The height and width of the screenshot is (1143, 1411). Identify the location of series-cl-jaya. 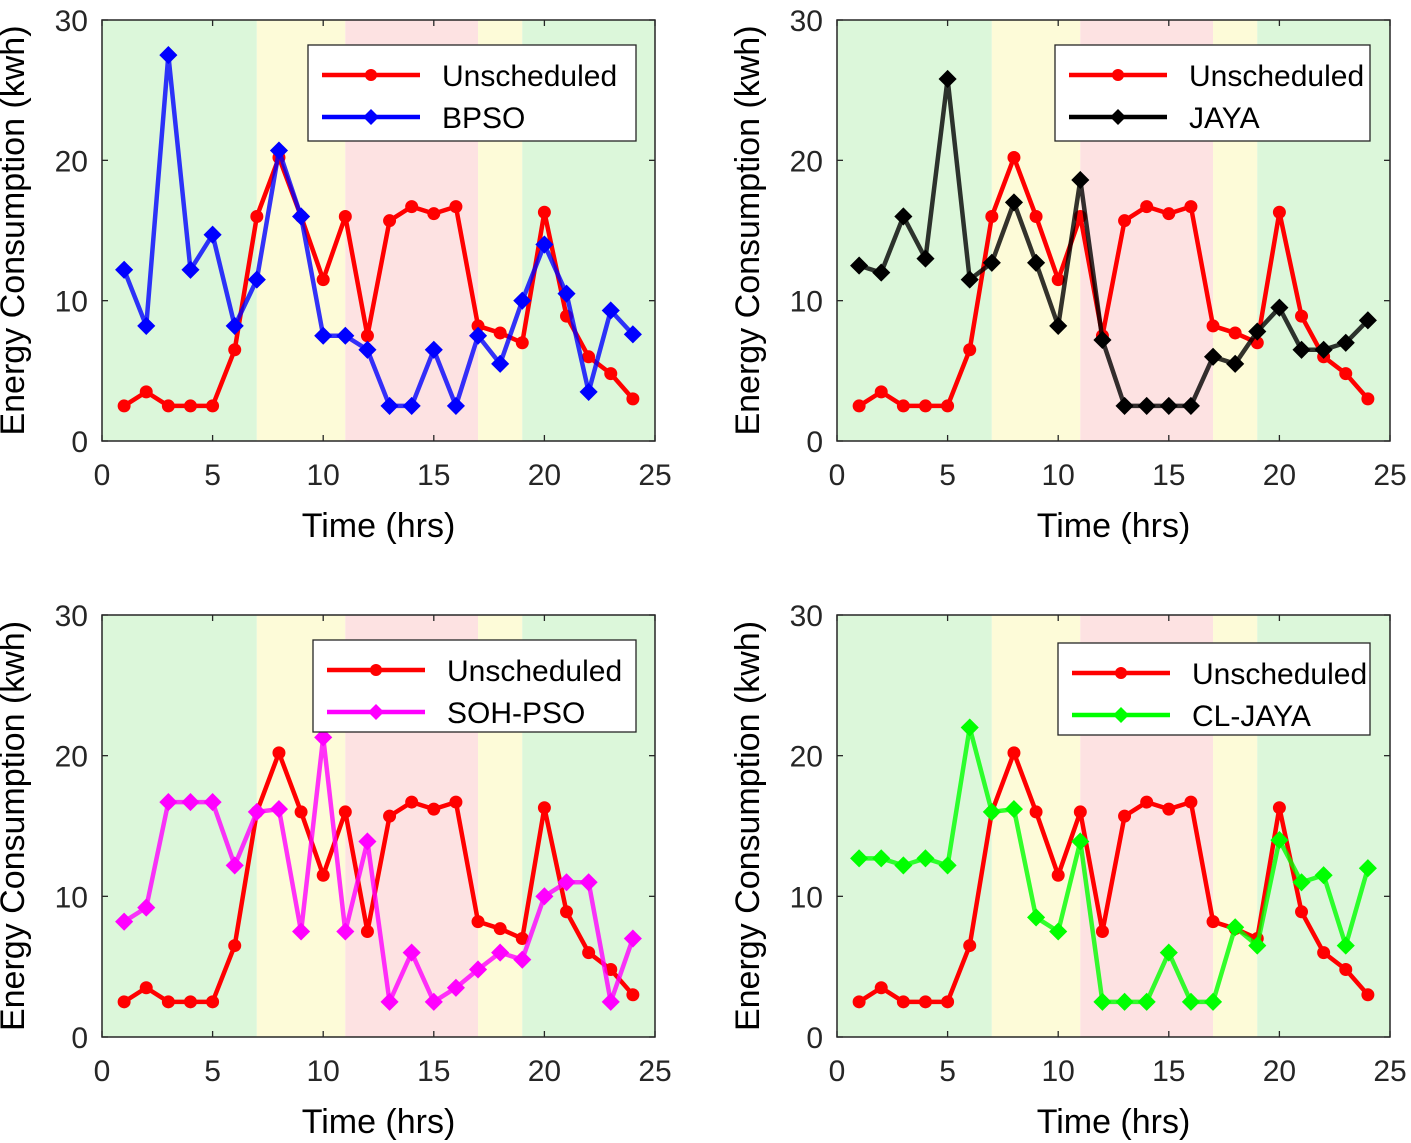
(1113, 864).